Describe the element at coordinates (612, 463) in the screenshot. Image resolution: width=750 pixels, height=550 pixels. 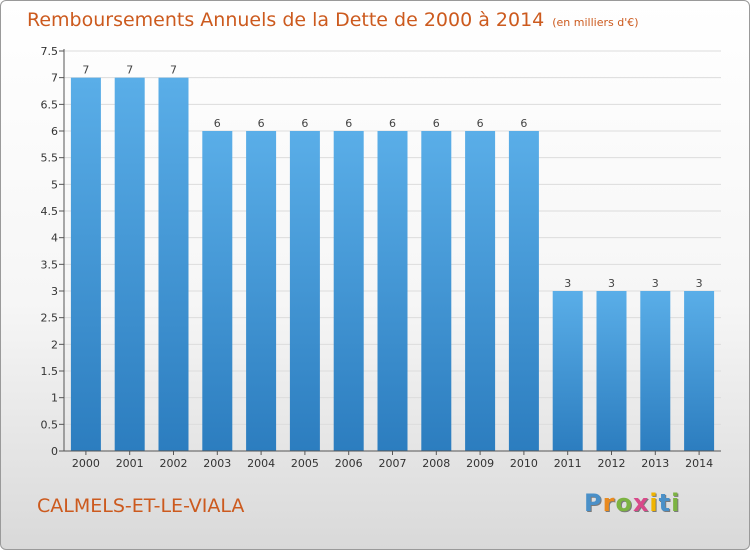
I see `x-tick-label: 2012` at that location.